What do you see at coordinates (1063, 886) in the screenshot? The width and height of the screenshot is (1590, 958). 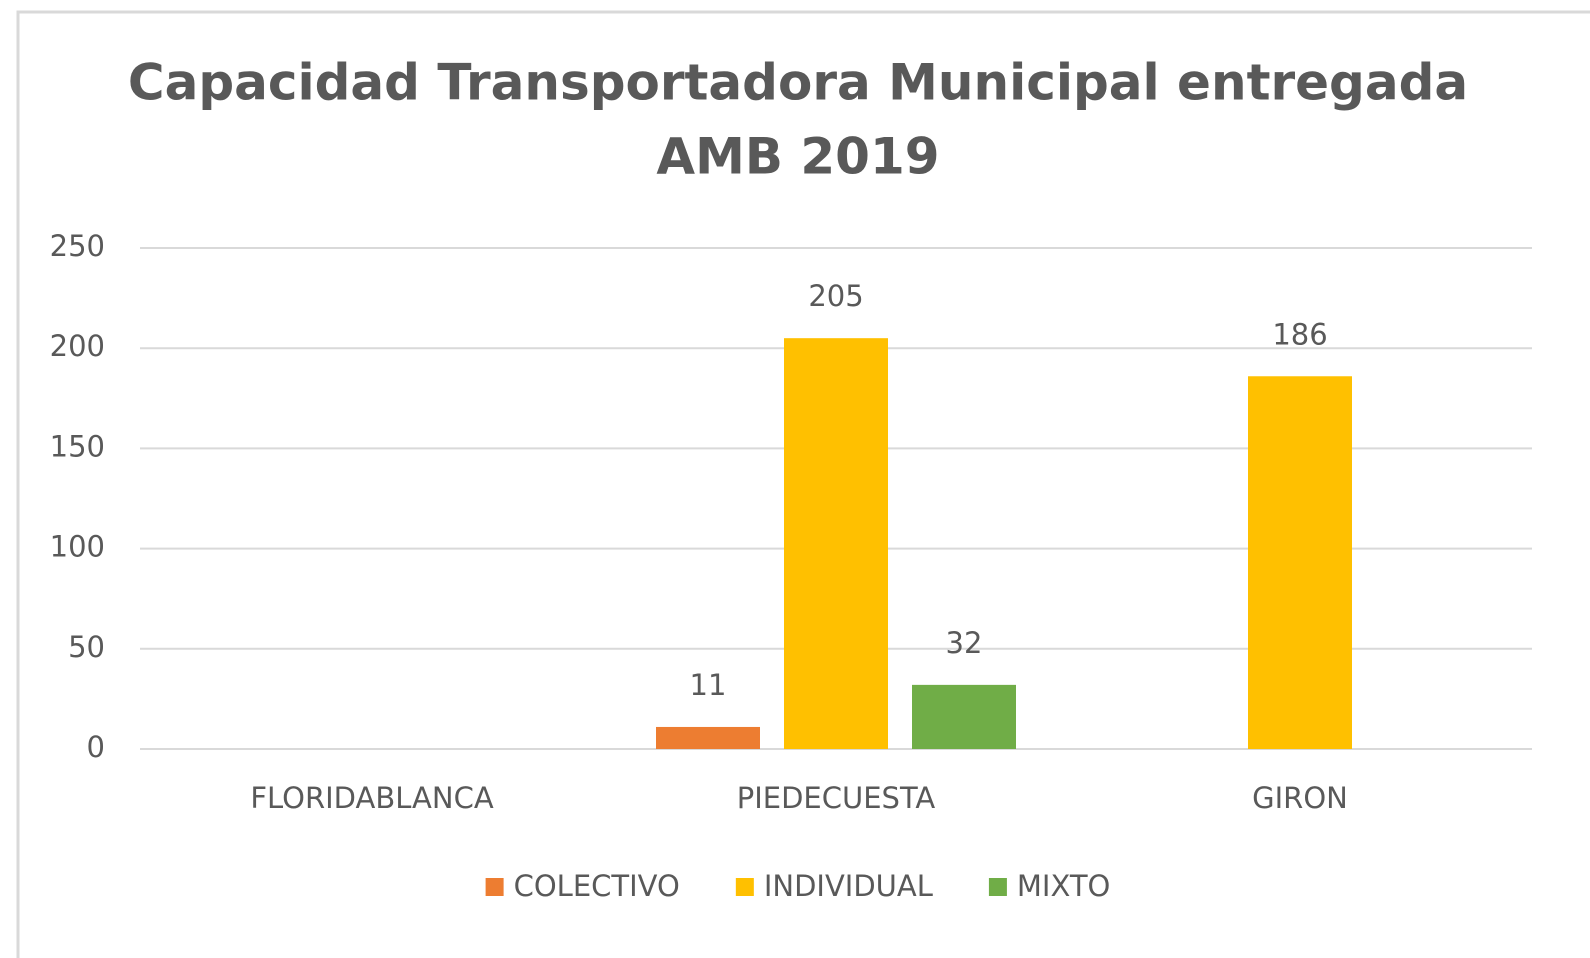 I see `legend-label: MIXTO` at bounding box center [1063, 886].